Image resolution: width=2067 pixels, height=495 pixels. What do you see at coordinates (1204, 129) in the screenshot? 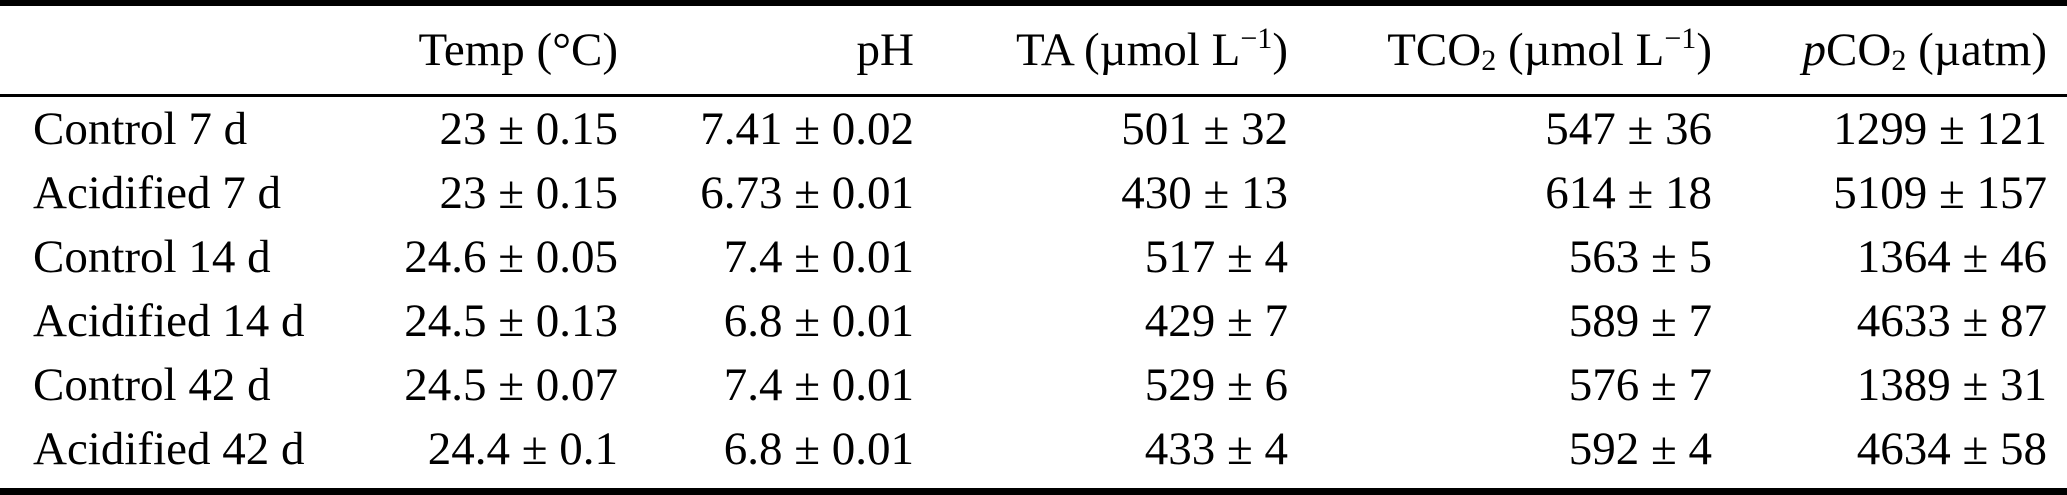
I see `ta-cell: 501 ± 32` at bounding box center [1204, 129].